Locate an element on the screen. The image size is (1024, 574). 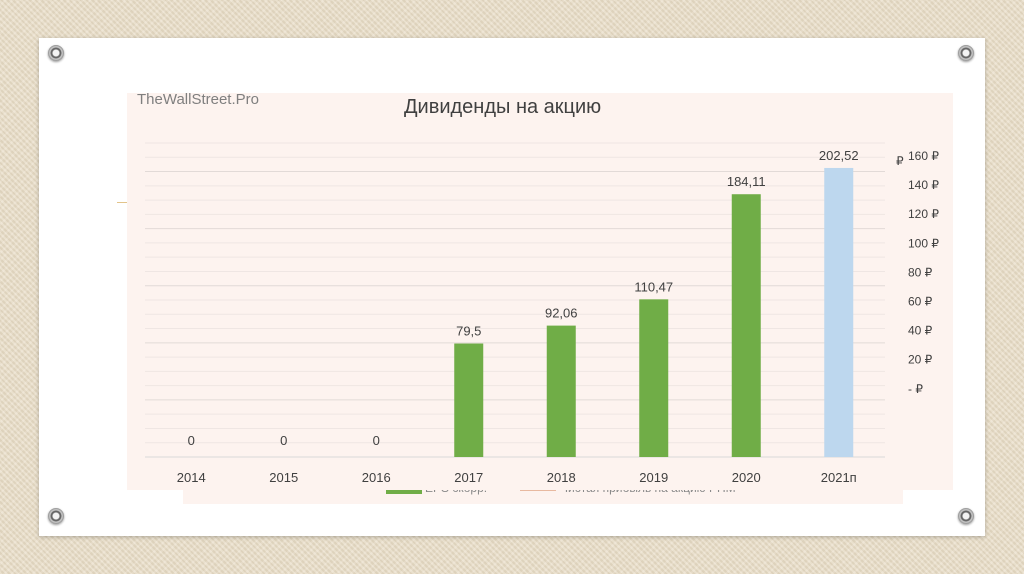
data-label-2020: 184,11 is located at coordinates (746, 181).